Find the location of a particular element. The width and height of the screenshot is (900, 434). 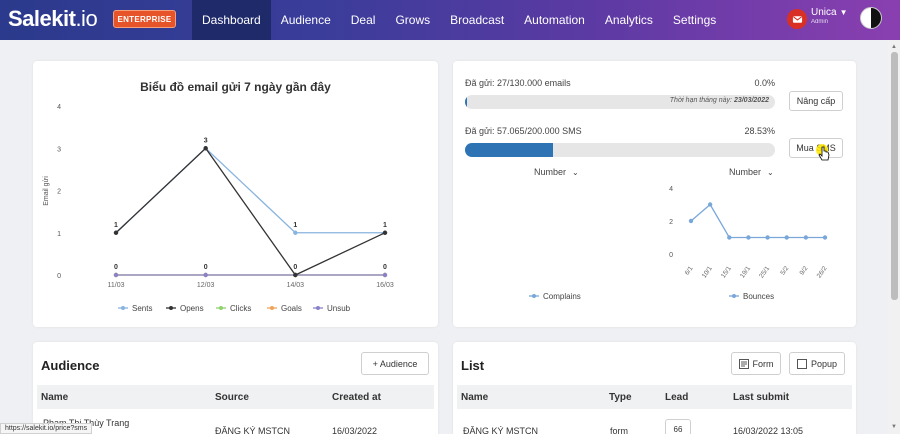

x-tick-label: 15/1 is located at coordinates (726, 272).